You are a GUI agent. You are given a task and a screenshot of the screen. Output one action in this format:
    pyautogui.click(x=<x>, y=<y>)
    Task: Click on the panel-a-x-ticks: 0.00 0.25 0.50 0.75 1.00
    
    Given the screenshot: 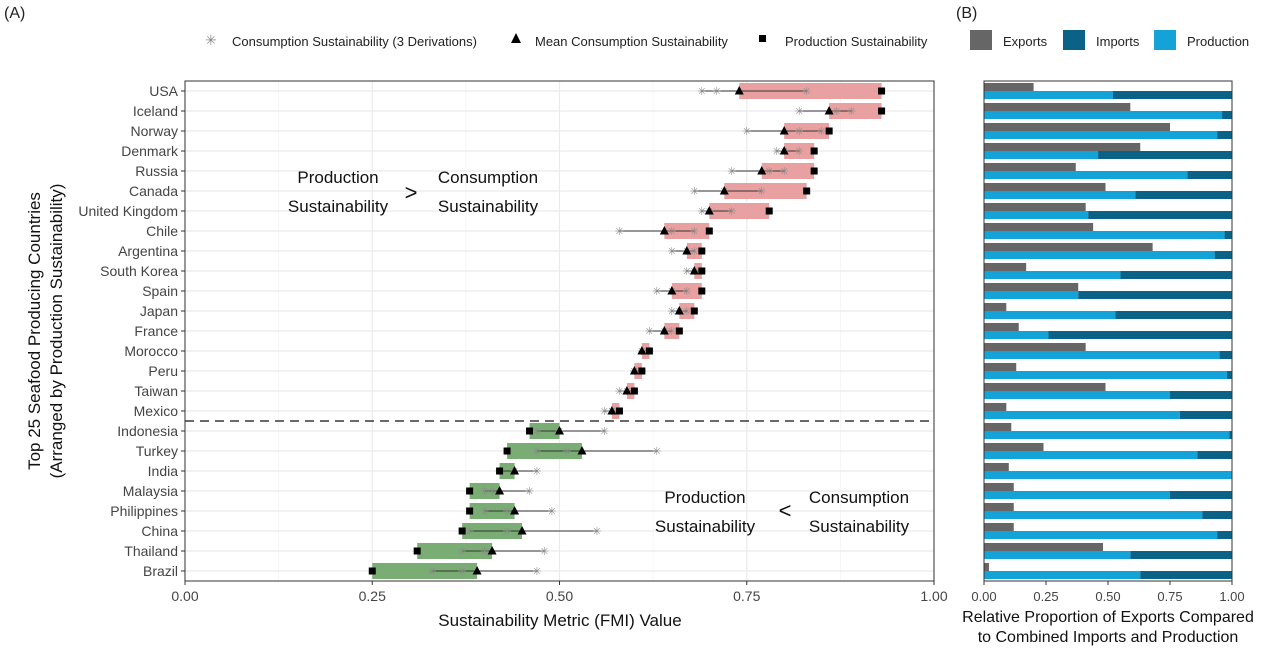 What is the action you would take?
    pyautogui.click(x=559, y=592)
    